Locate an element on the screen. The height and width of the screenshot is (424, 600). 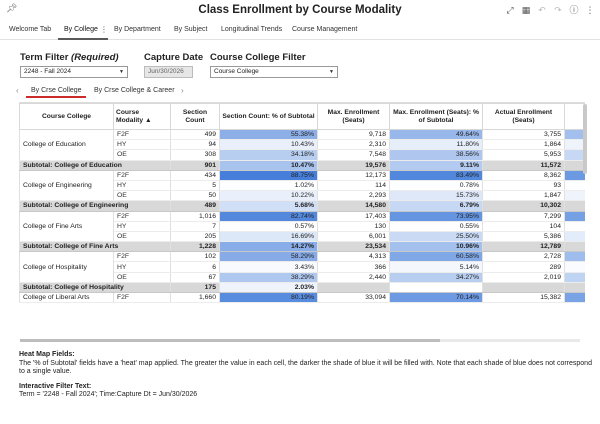
section-count-cell: 434 is located at coordinates (195, 175).